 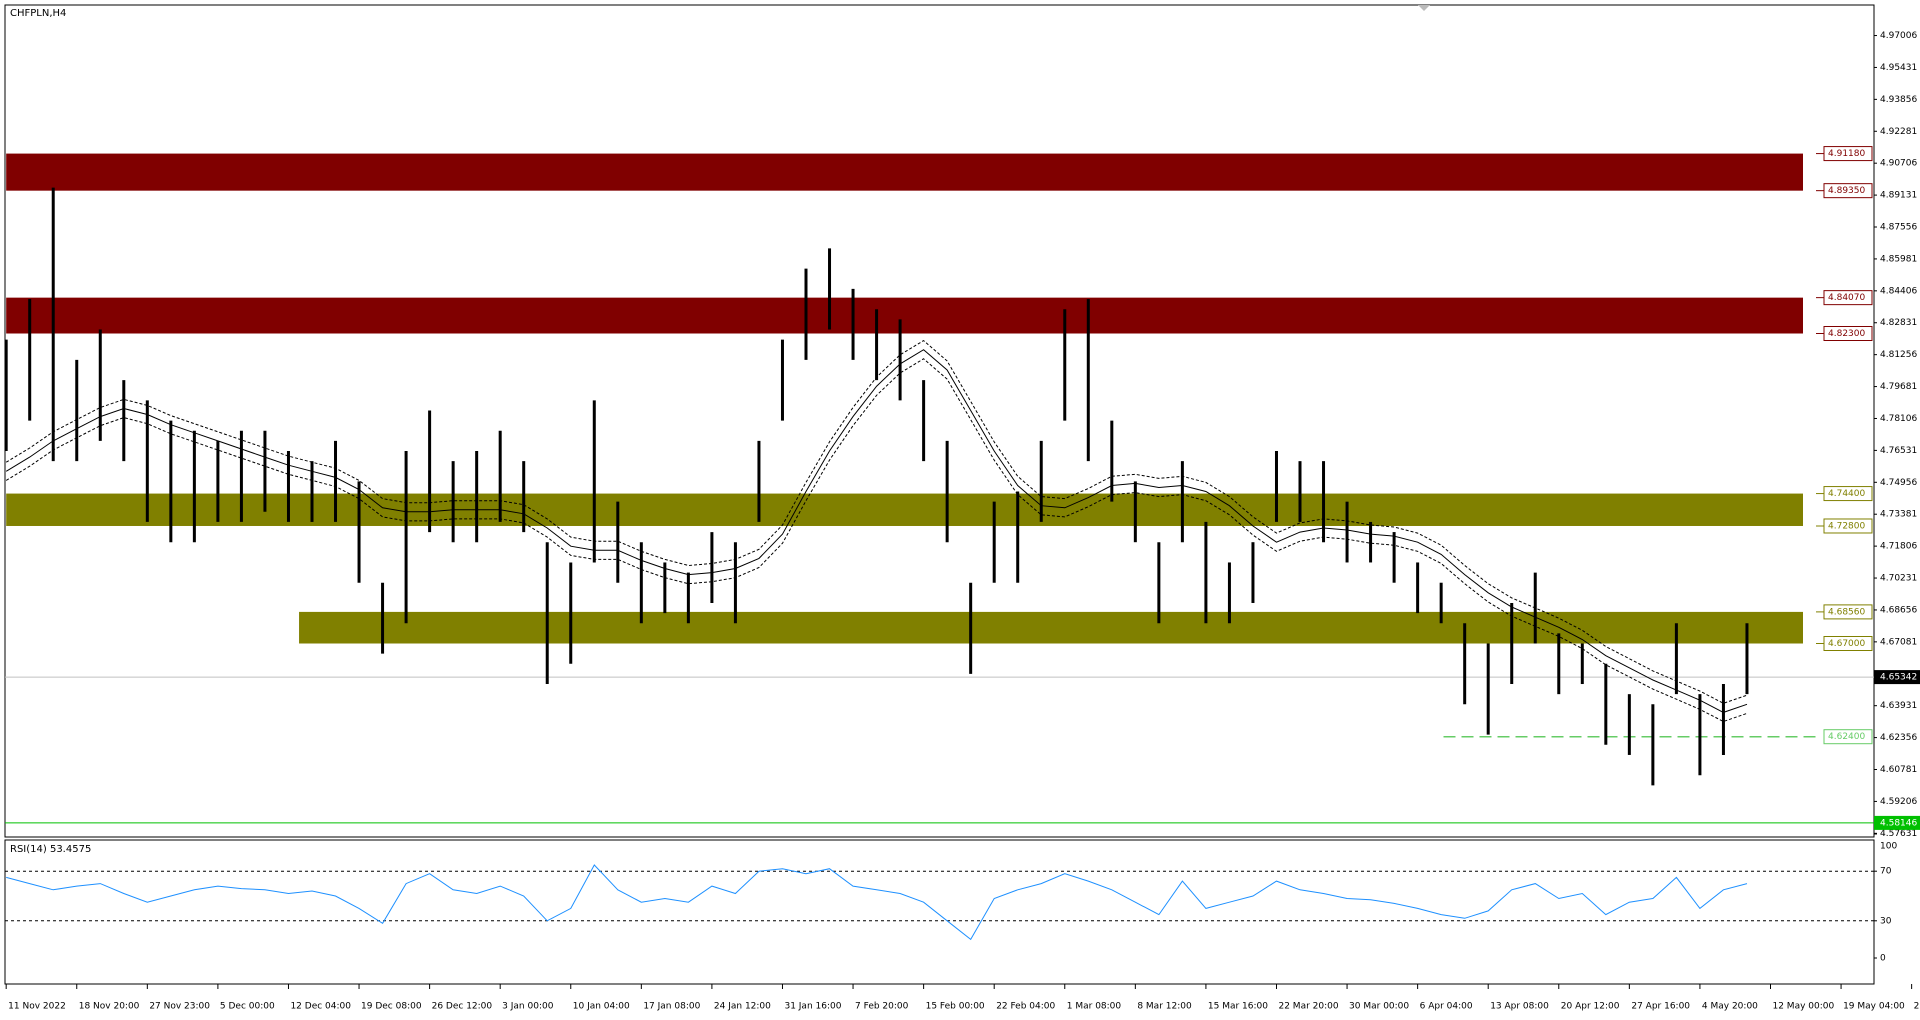 I want to click on zone-label: 4.74400, so click(x=1846, y=494).